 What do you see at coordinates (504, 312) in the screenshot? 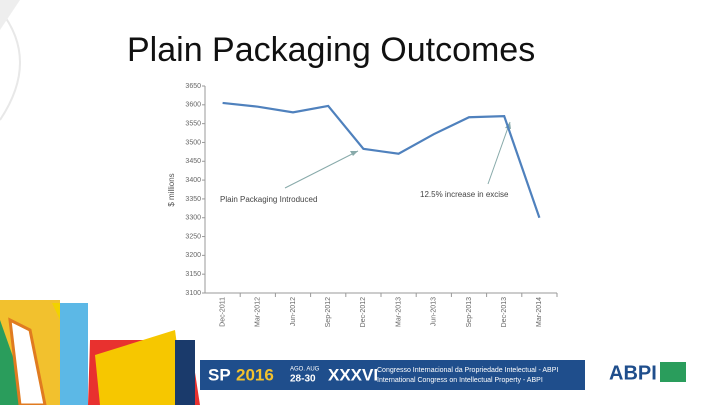
I see `x-tick-label: Dec-2013` at bounding box center [504, 312].